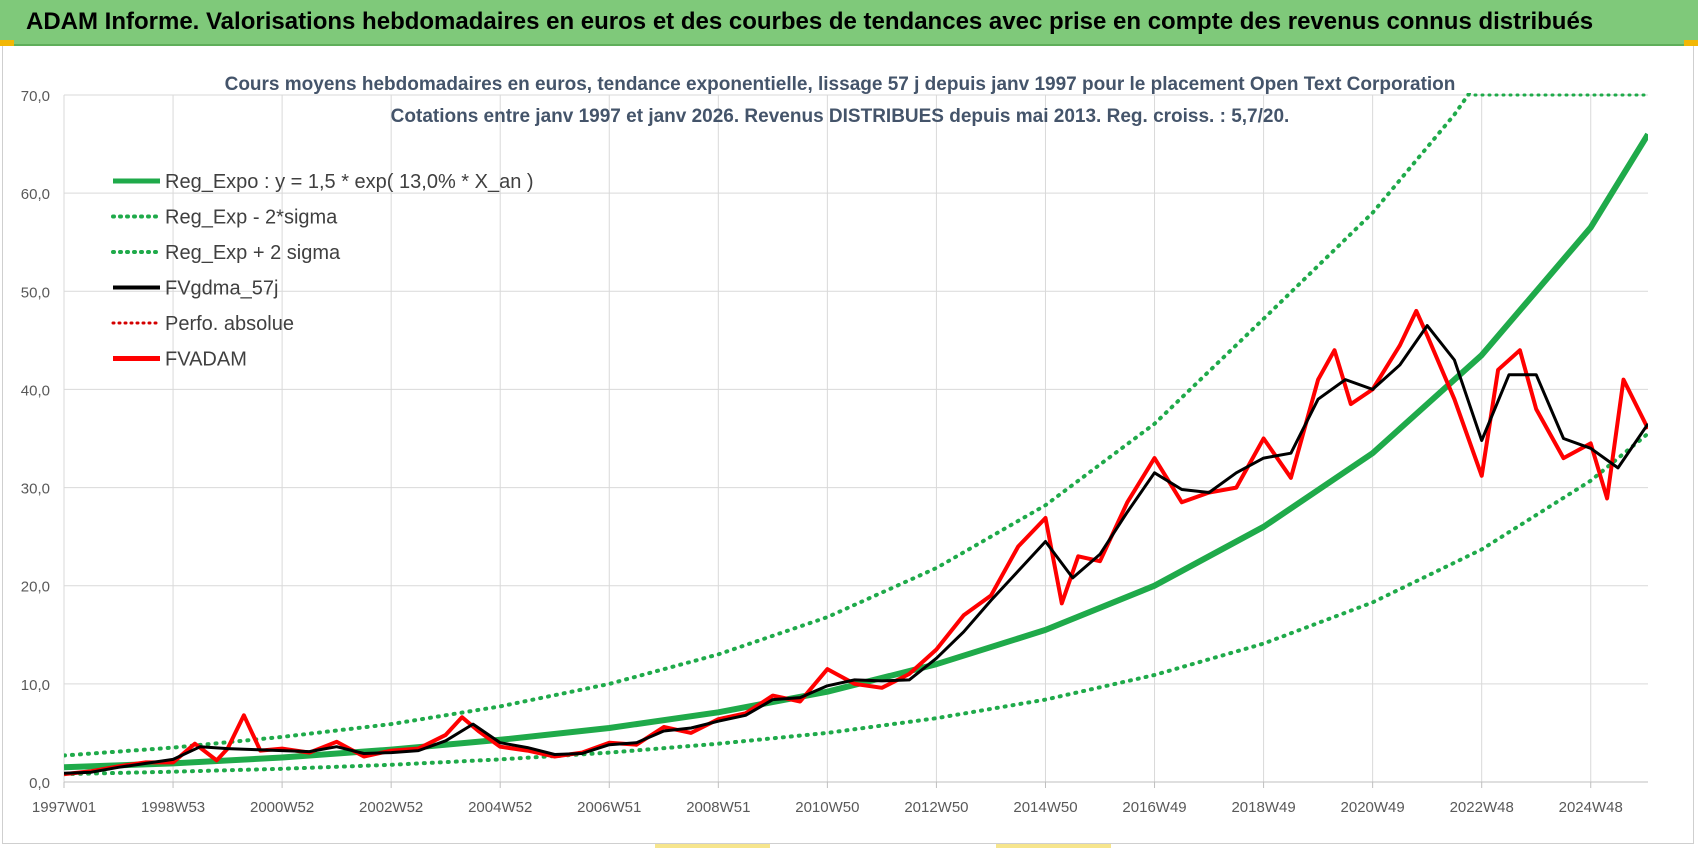 This screenshot has width=1698, height=848. I want to click on y-tick-label: 30,0, so click(35, 489).